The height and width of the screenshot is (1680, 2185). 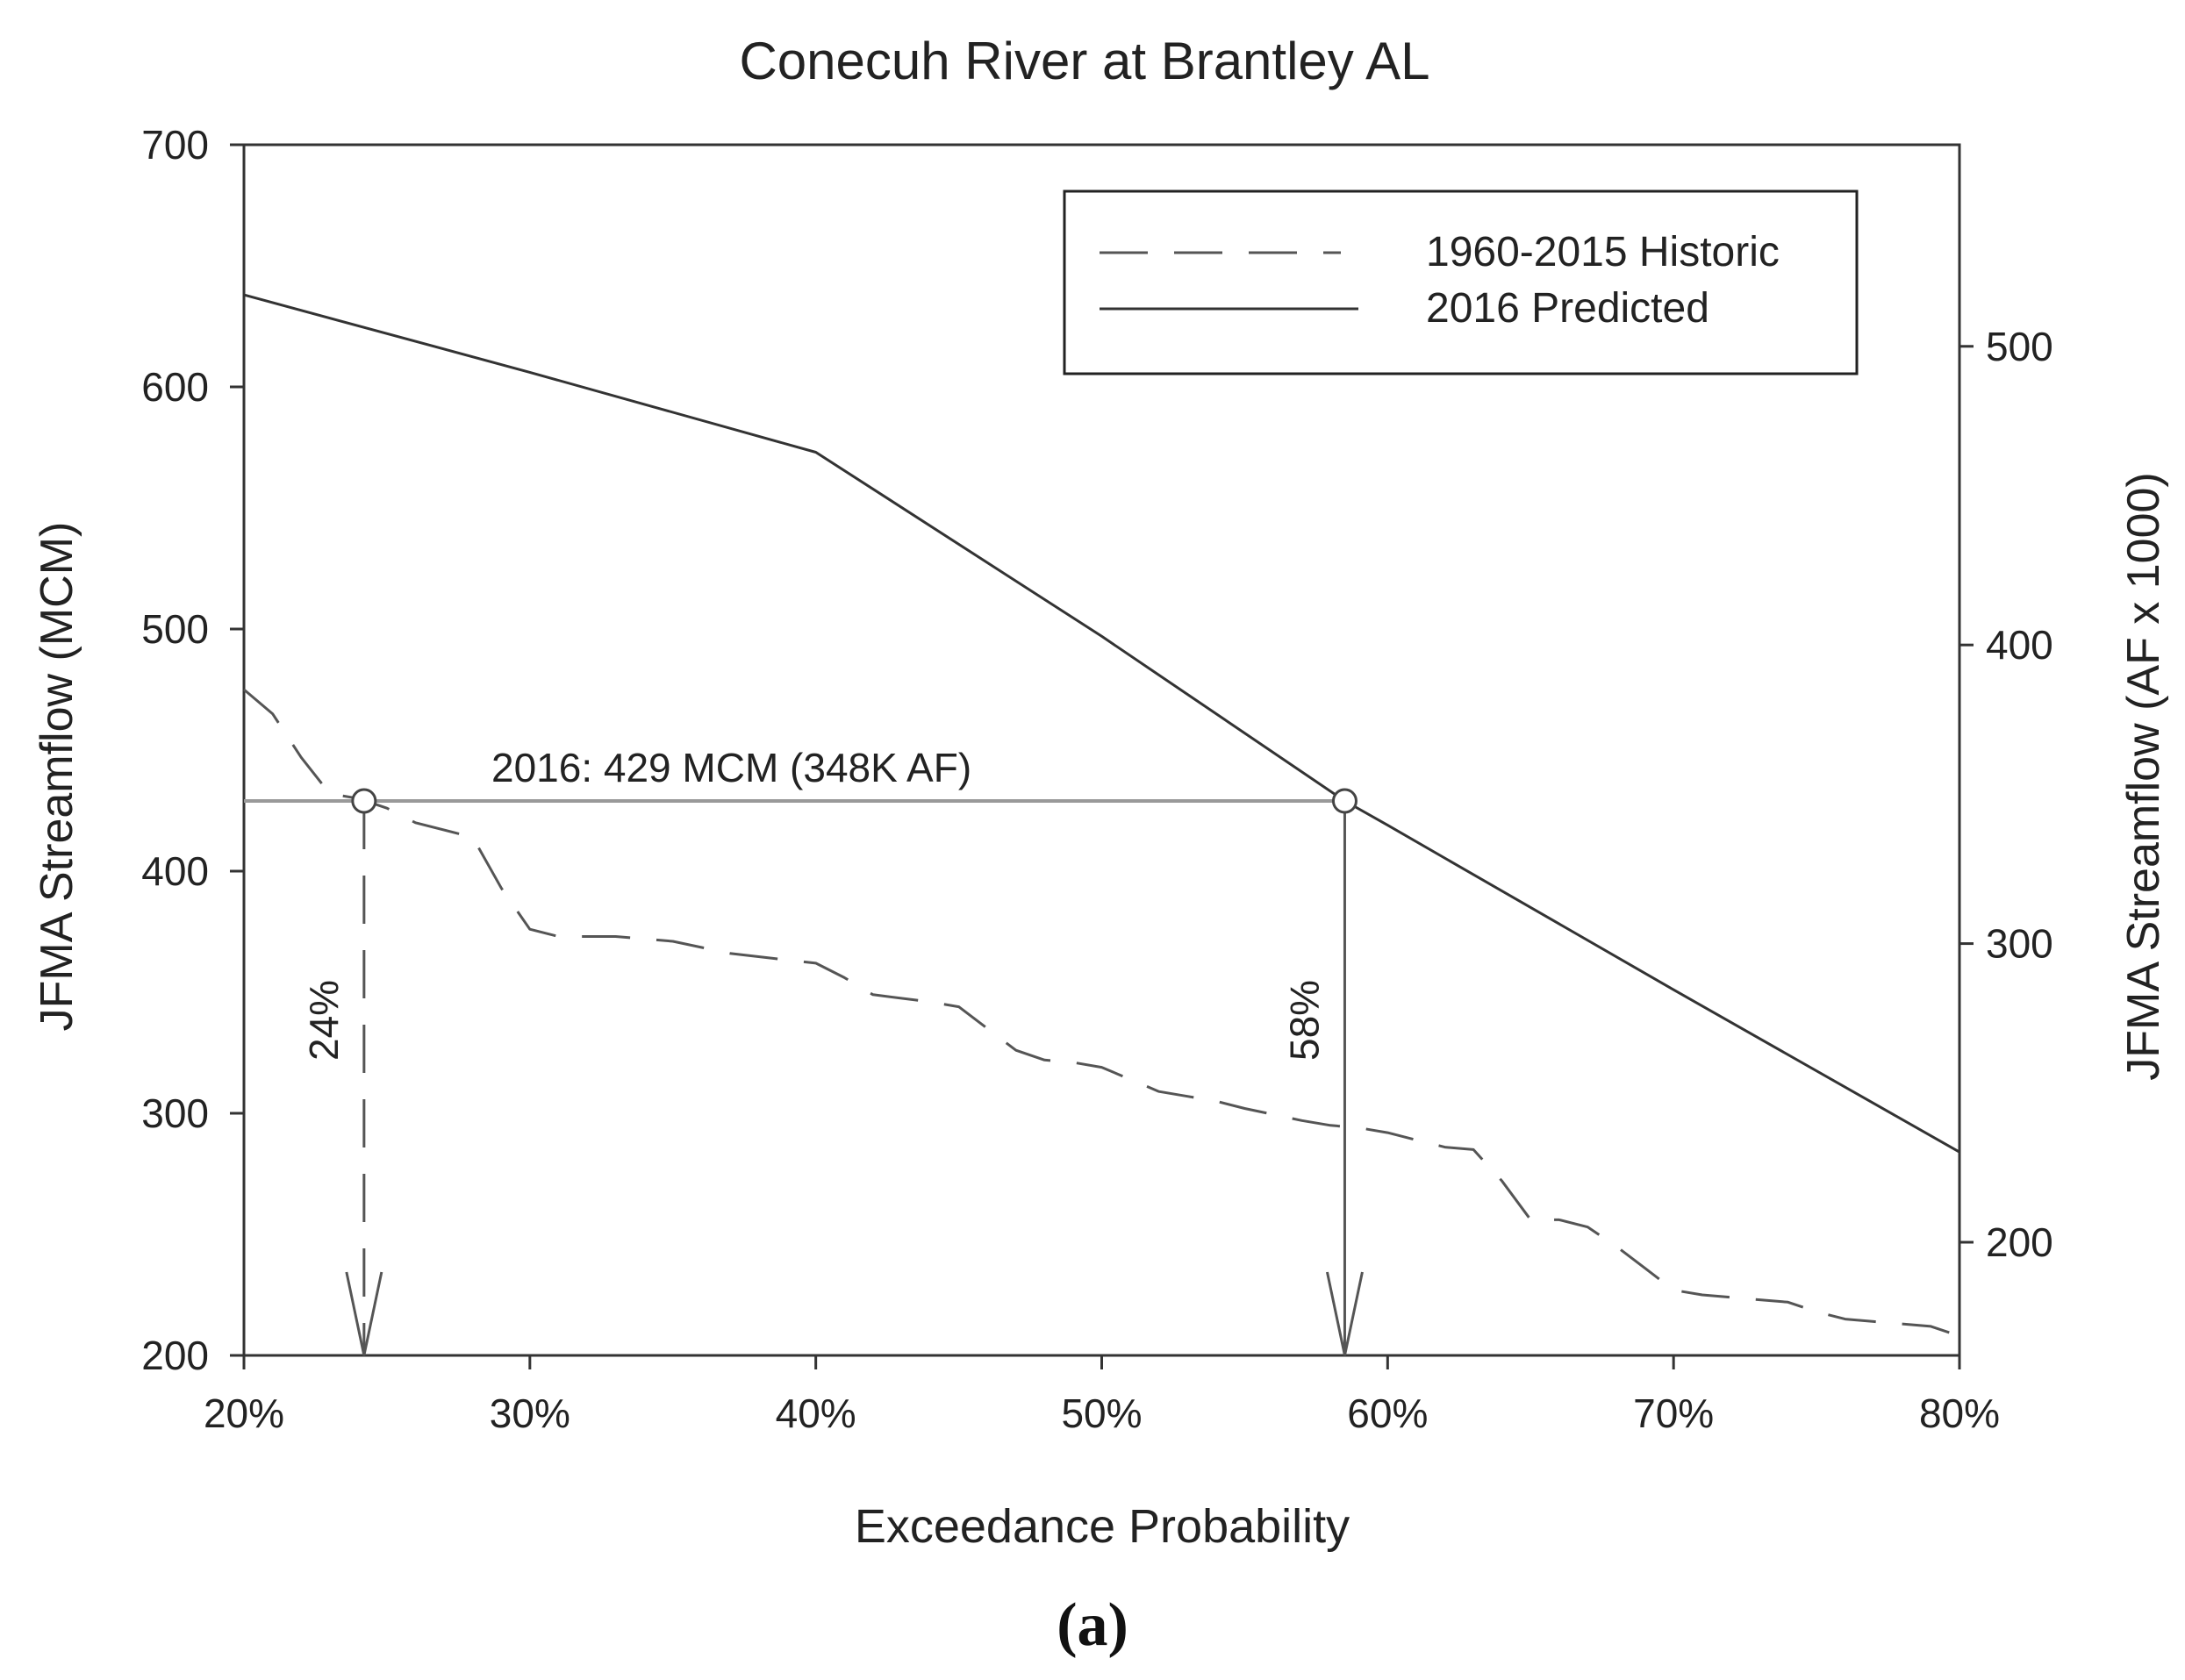 I want to click on y-tick-label: 300, so click(x=175, y=1113).